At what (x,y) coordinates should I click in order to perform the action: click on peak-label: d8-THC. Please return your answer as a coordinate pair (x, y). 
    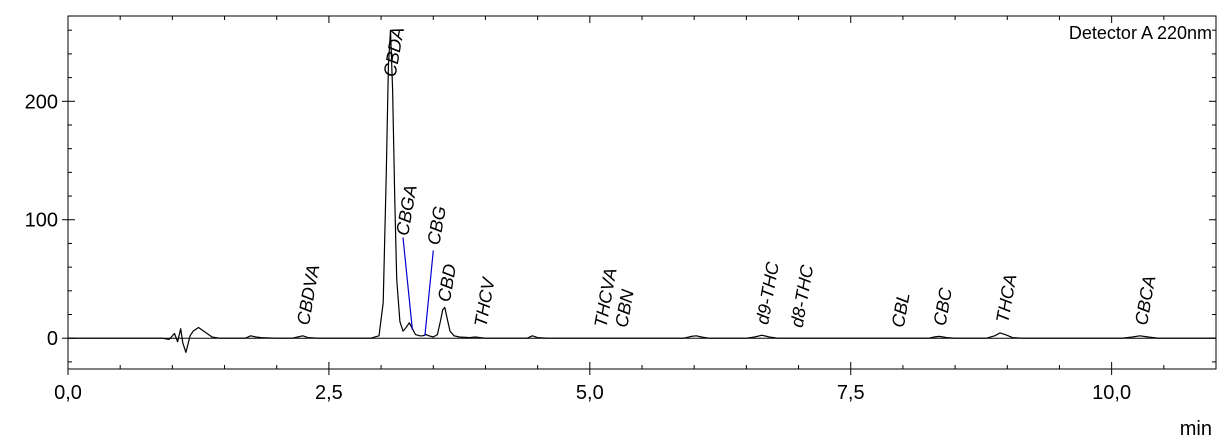
    Looking at the image, I should click on (802, 295).